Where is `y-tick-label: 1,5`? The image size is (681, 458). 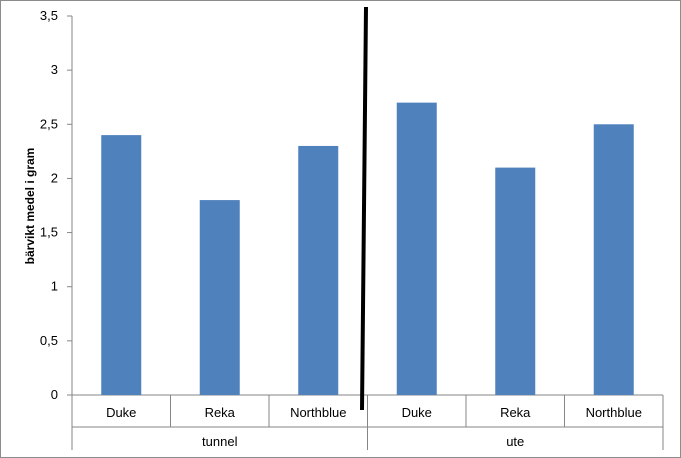
y-tick-label: 1,5 is located at coordinates (49, 232).